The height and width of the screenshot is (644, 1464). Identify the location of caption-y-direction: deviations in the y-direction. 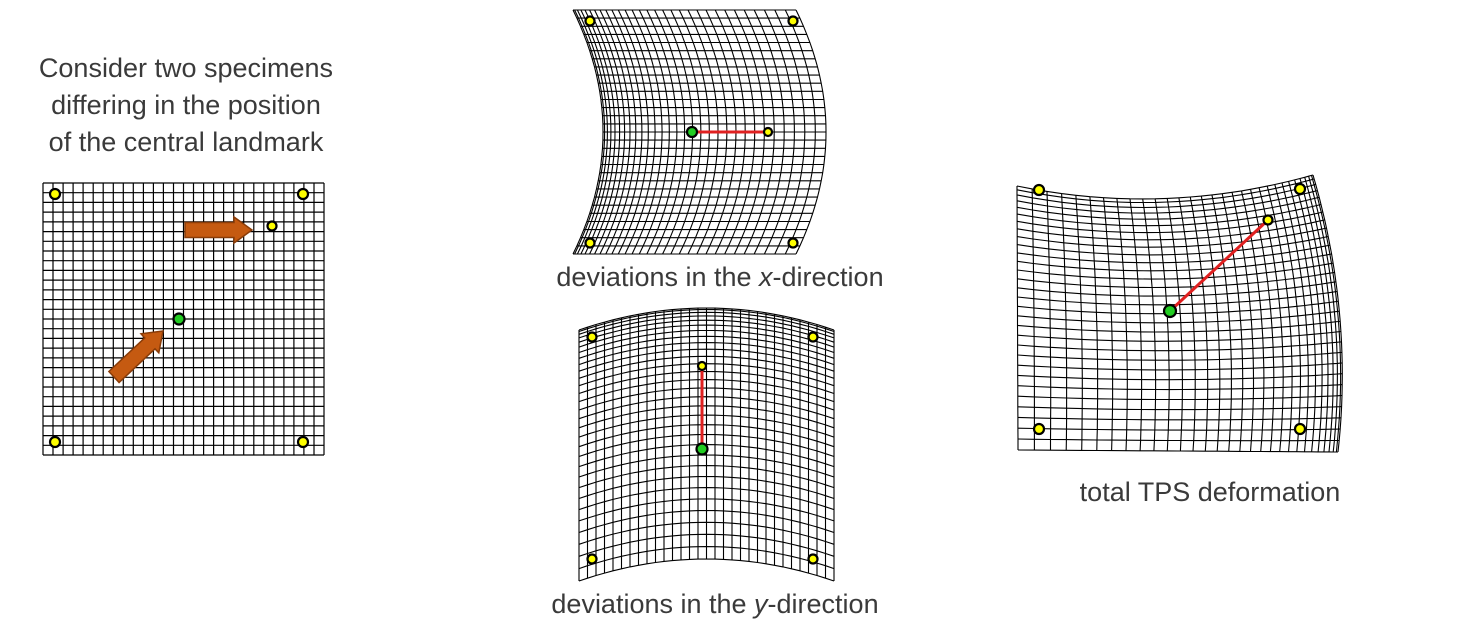
(715, 604).